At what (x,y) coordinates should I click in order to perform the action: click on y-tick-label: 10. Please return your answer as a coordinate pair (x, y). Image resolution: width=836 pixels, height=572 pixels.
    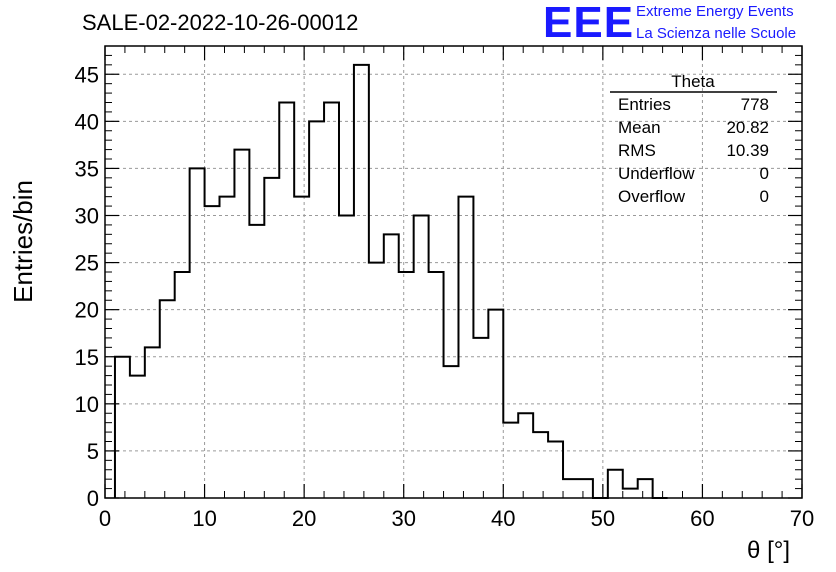
    Looking at the image, I should click on (87, 404).